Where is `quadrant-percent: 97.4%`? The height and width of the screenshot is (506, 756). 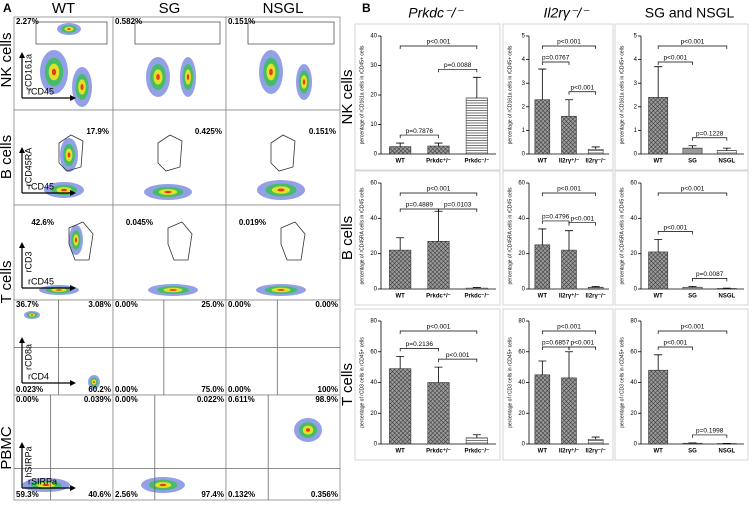
quadrant-percent: 97.4% is located at coordinates (212, 494).